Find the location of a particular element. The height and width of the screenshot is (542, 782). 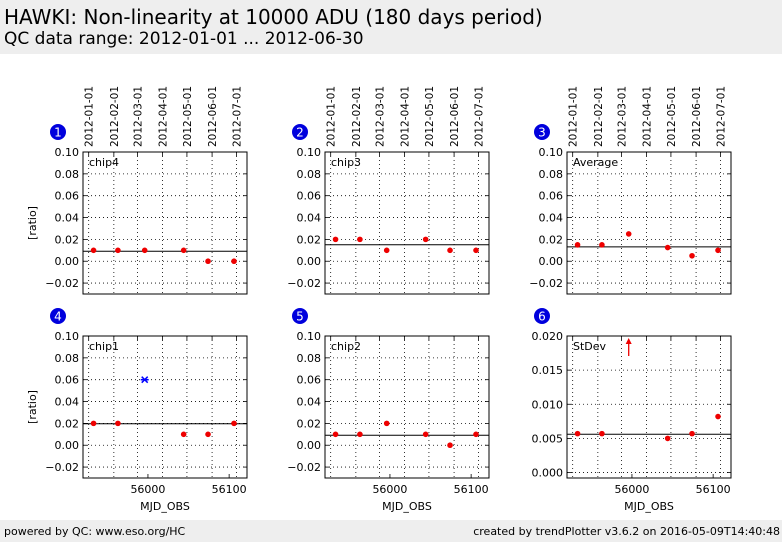

date-tick-label: 2012-06-01 is located at coordinates (455, 116).